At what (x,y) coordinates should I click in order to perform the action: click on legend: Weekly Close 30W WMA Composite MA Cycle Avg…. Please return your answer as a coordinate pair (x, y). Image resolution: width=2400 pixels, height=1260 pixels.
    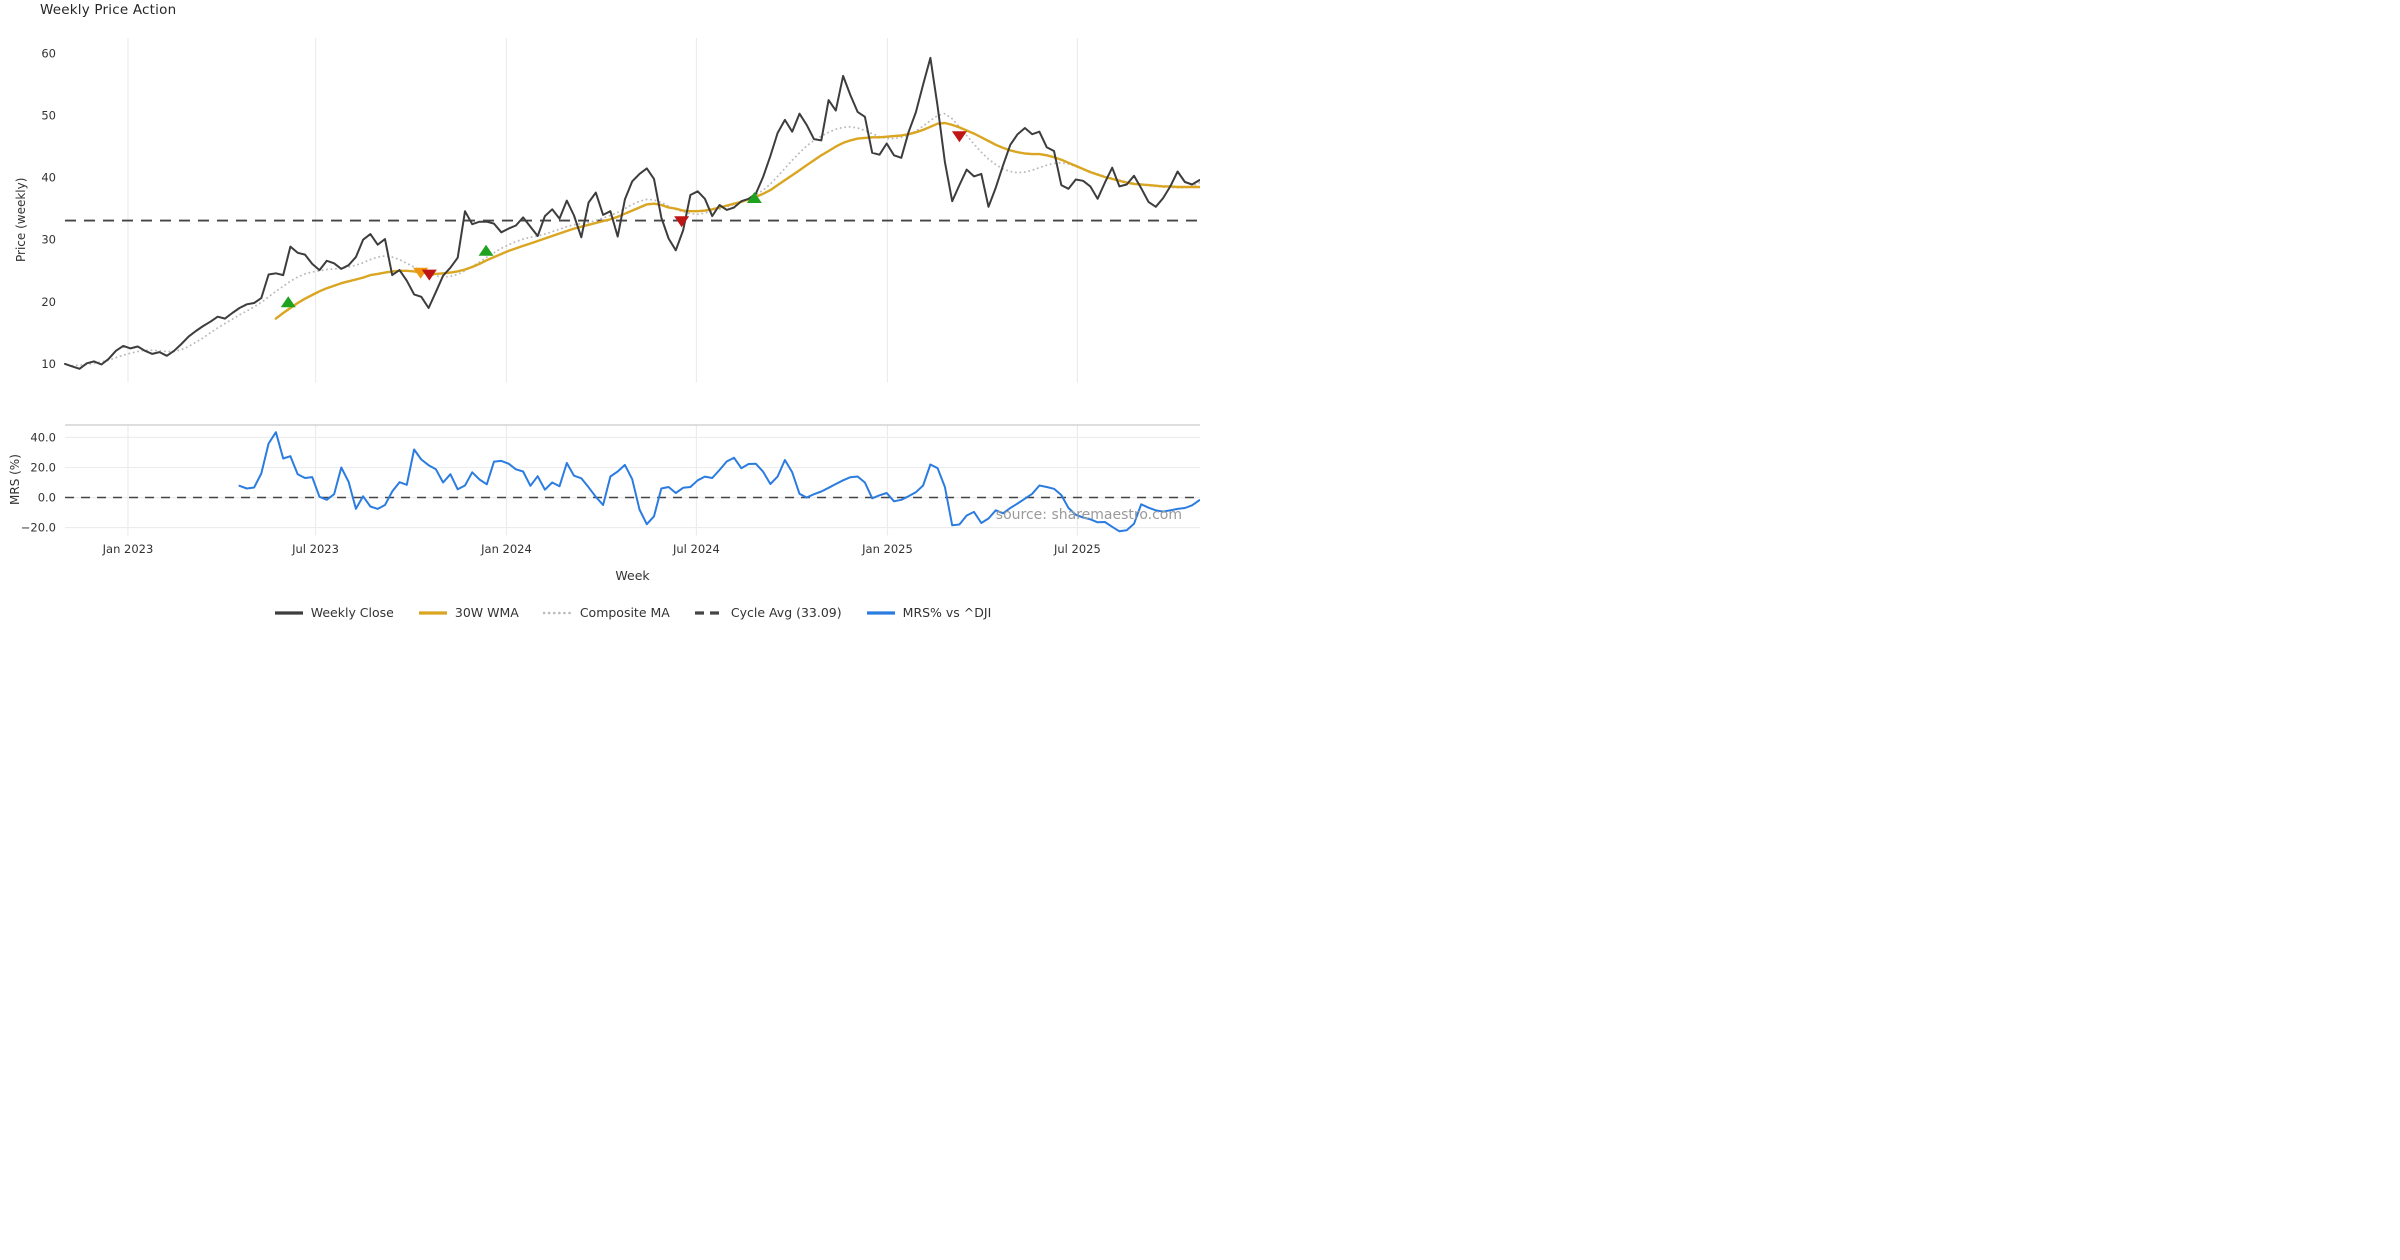
    Looking at the image, I should click on (632, 612).